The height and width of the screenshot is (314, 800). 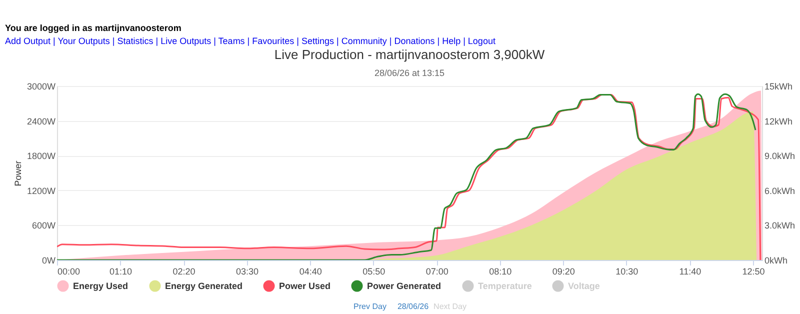 What do you see at coordinates (17, 173) in the screenshot?
I see `y-axis-title: Power` at bounding box center [17, 173].